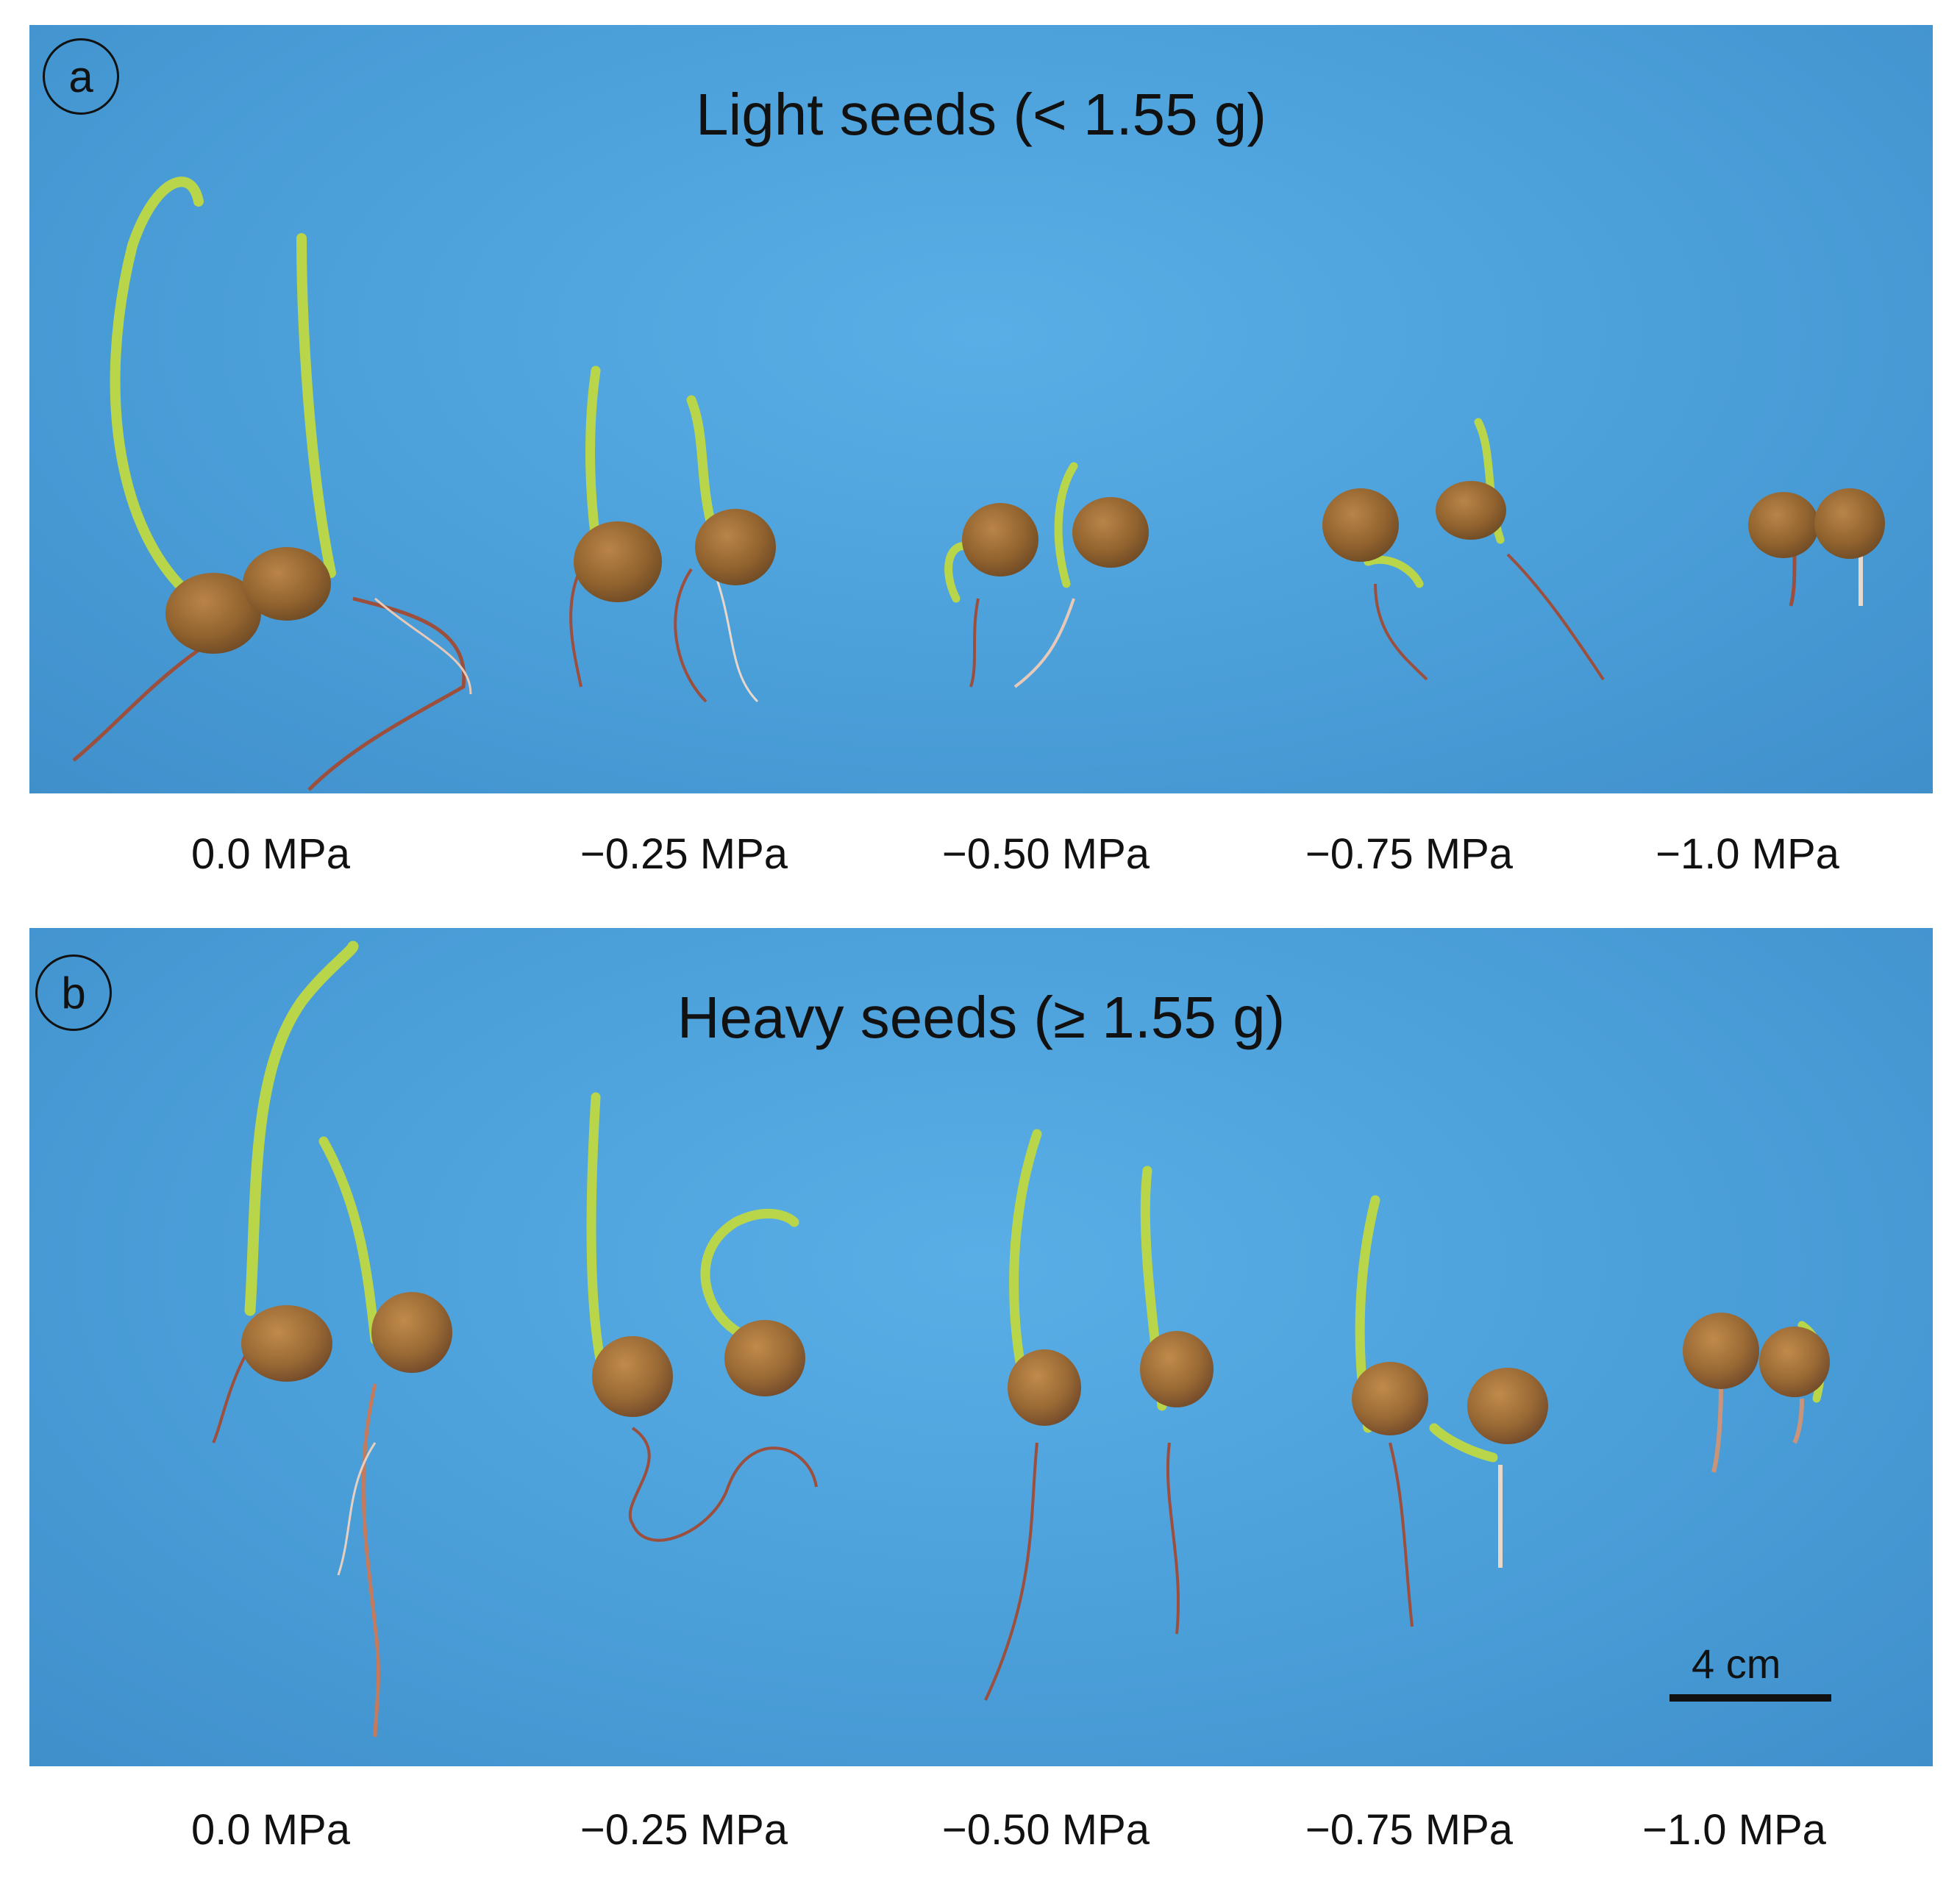  I want to click on panel-b-label-1-0: −1.0 MPa, so click(1734, 1830).